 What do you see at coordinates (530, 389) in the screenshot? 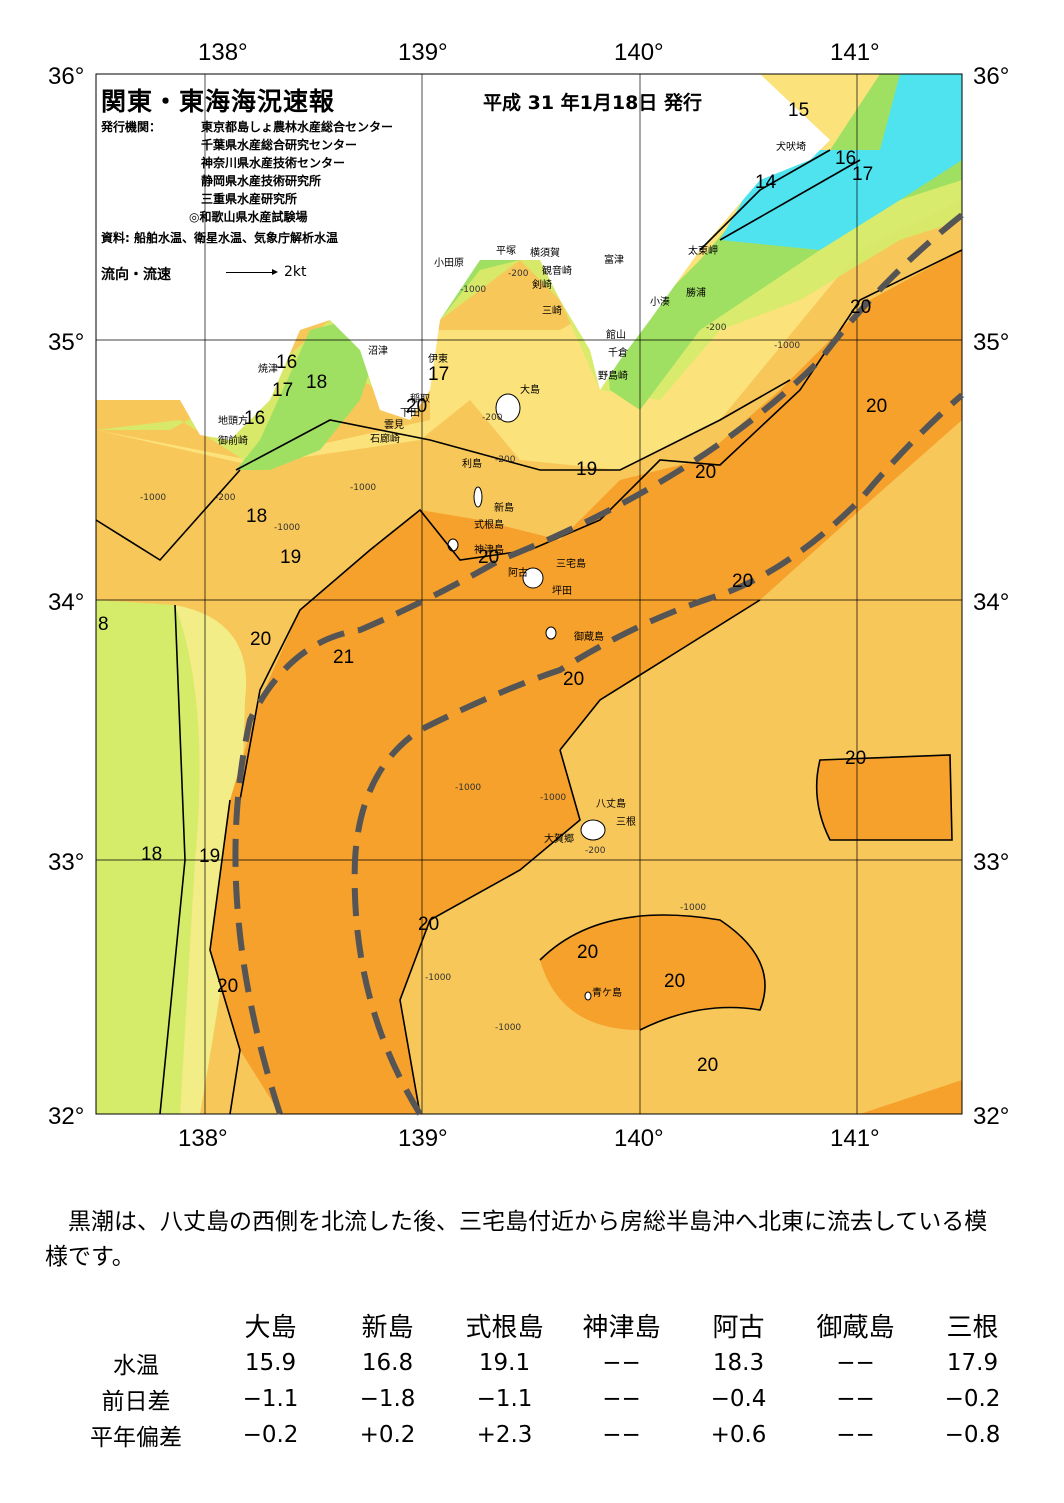
I see `place-label: 大島` at bounding box center [530, 389].